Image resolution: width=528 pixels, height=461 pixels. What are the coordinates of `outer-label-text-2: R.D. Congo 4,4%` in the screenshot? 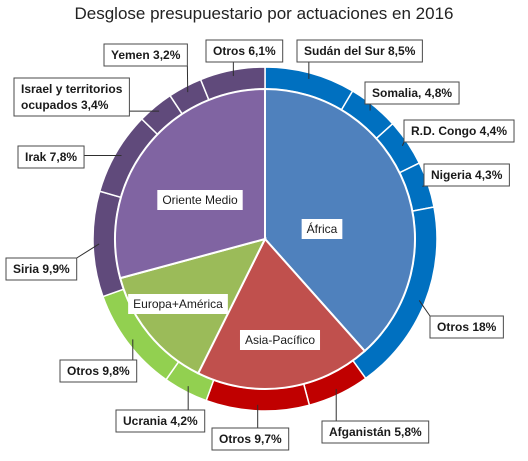 It's located at (459, 131).